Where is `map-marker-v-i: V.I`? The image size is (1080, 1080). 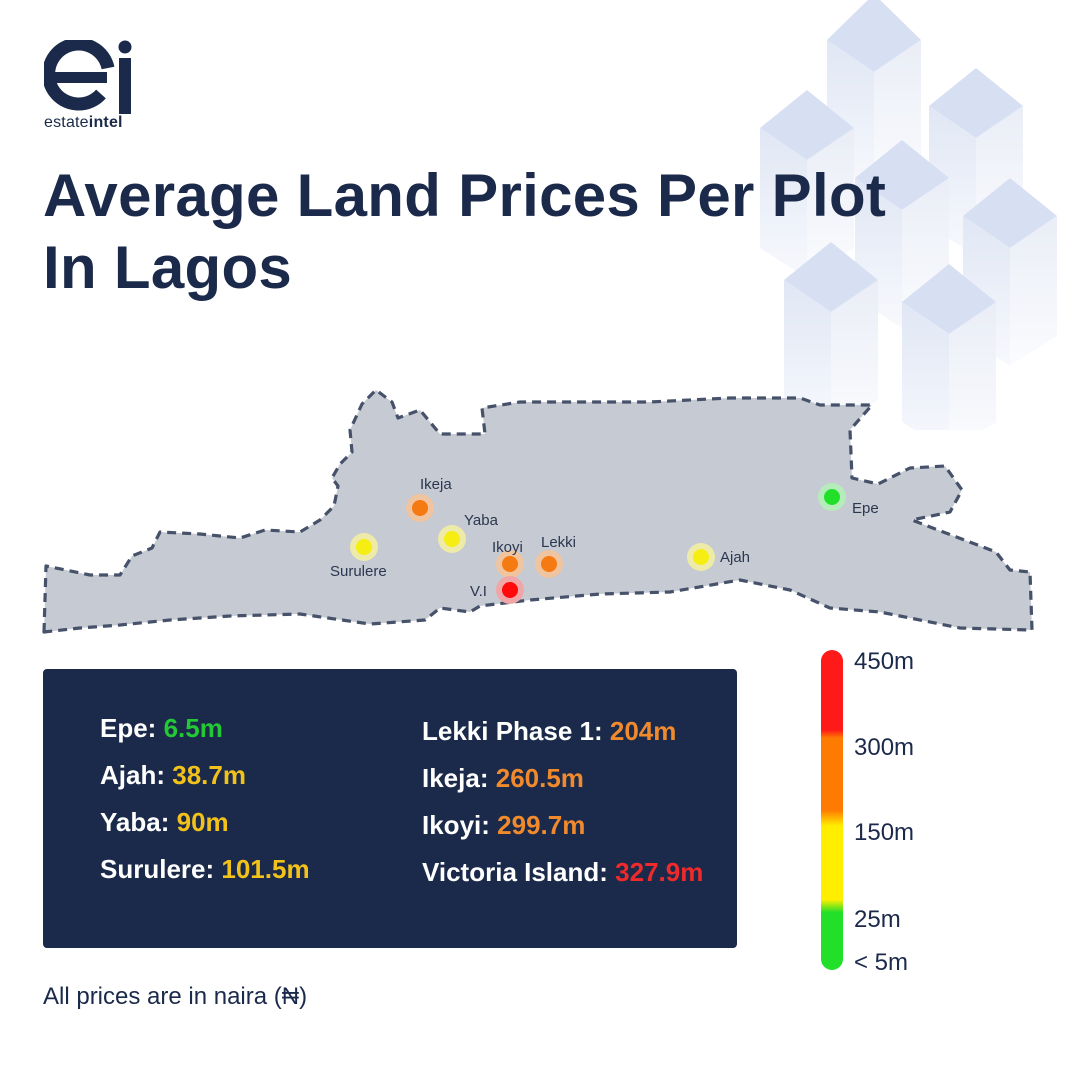 map-marker-v-i: V.I is located at coordinates (497, 590).